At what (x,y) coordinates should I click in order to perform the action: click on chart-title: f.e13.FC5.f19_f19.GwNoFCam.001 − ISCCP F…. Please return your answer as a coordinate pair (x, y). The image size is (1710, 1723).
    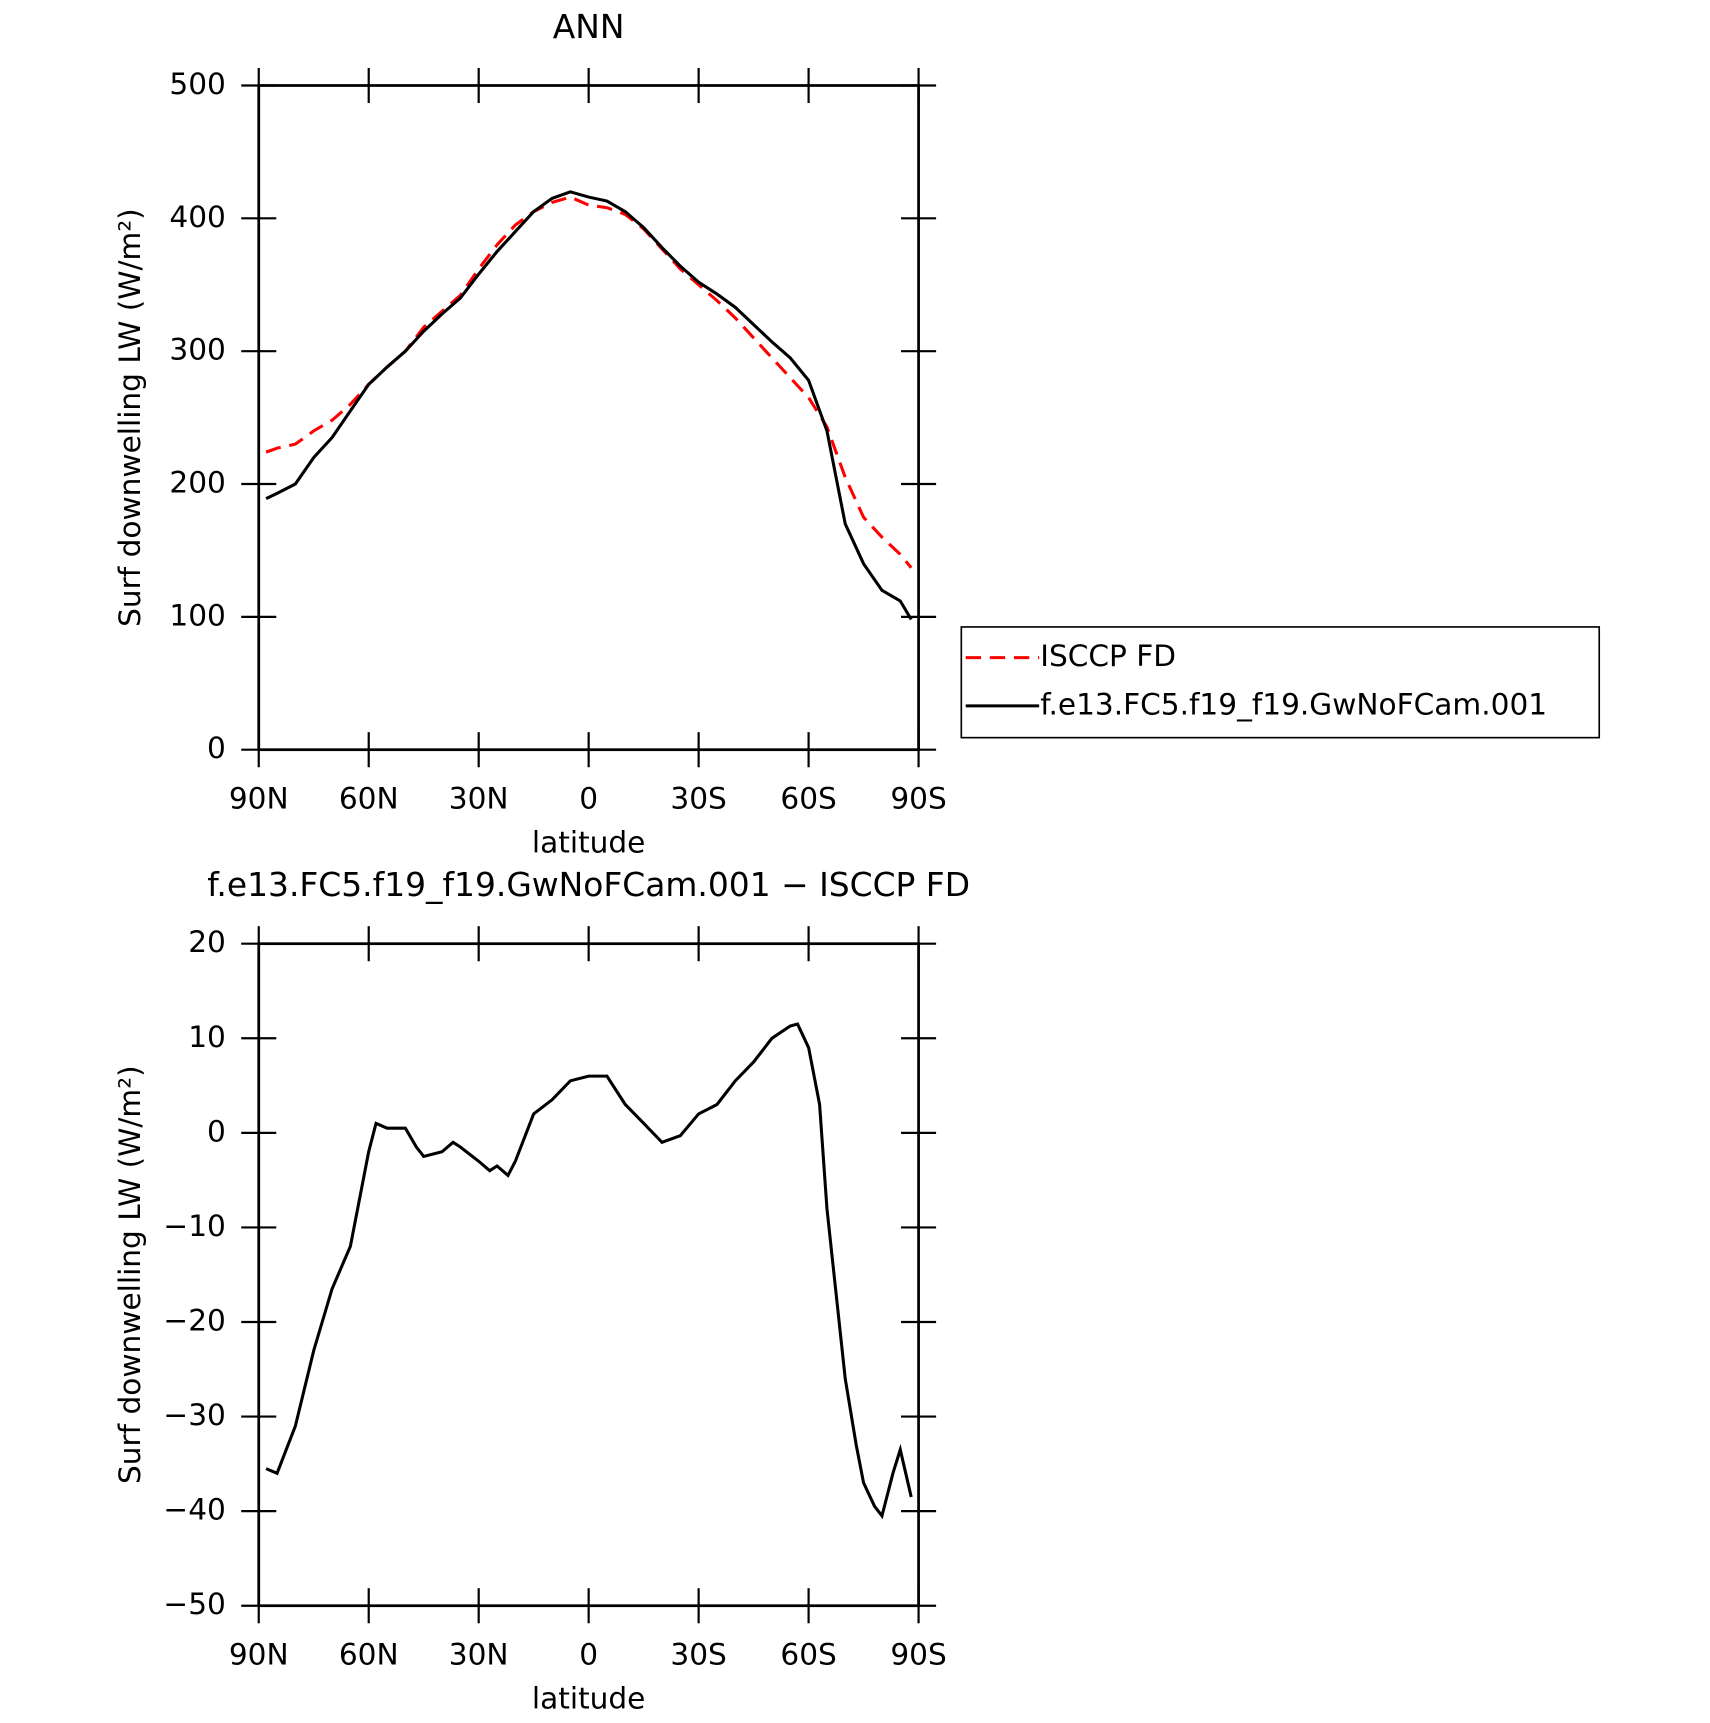
    Looking at the image, I should click on (588, 884).